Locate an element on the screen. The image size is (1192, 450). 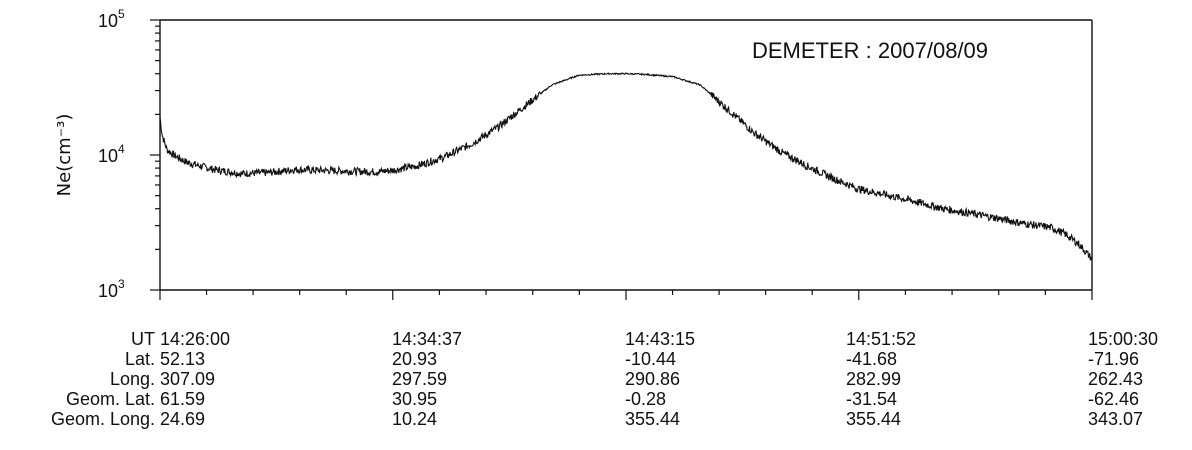
y-tick-label-1e4: 10⁴ is located at coordinates (111, 154).